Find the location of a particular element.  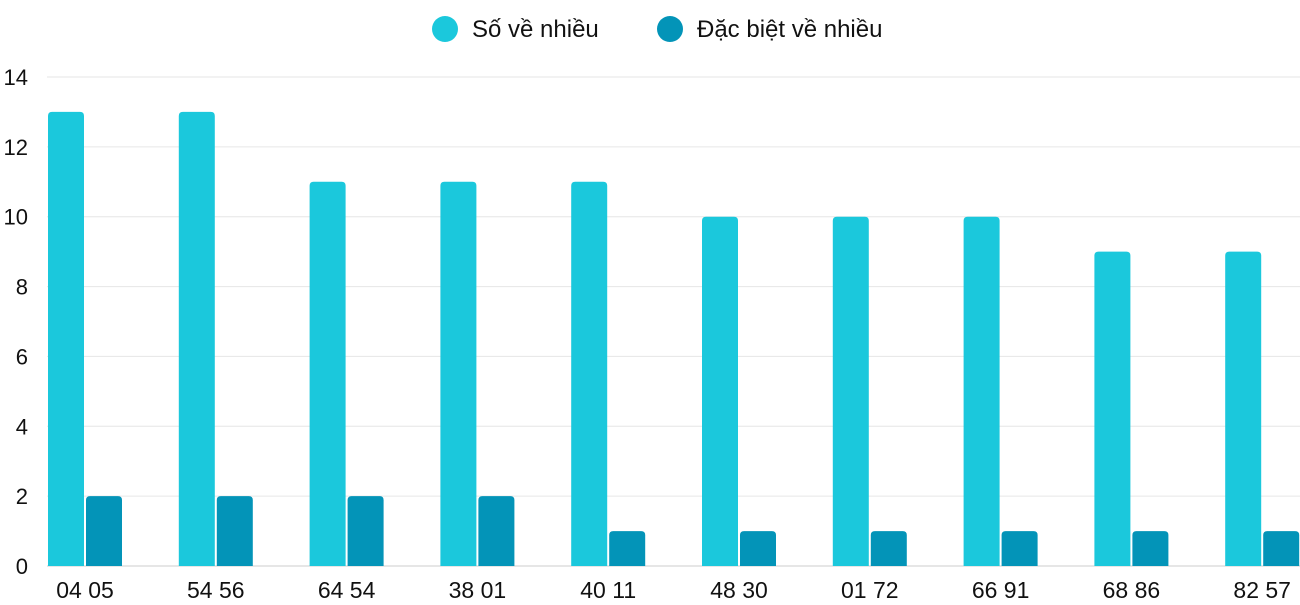

x-tick-label: 48 30 is located at coordinates (739, 588).